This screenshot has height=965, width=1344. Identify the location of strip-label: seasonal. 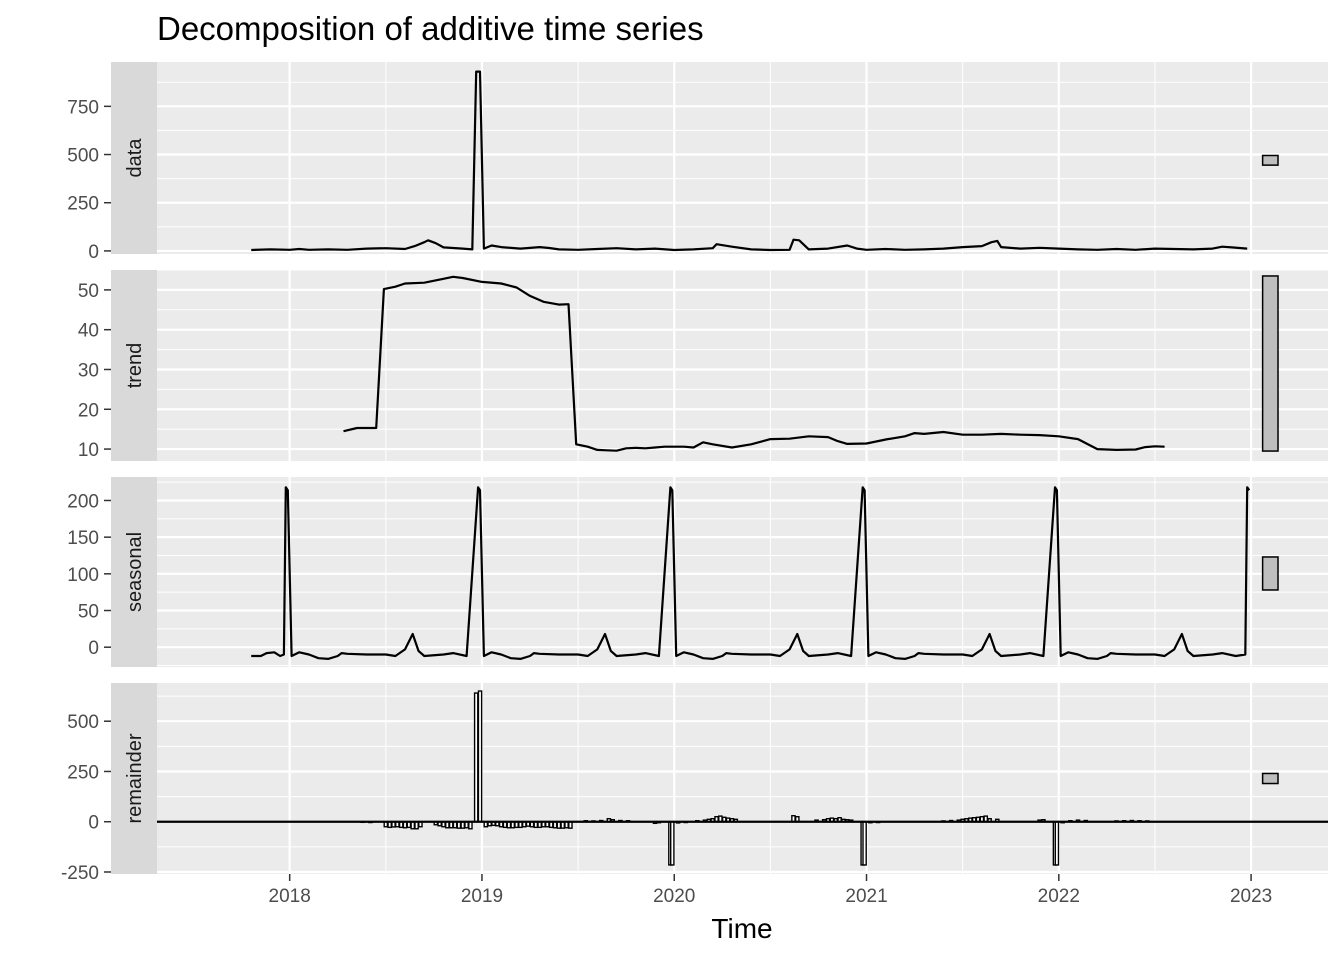
(135, 572).